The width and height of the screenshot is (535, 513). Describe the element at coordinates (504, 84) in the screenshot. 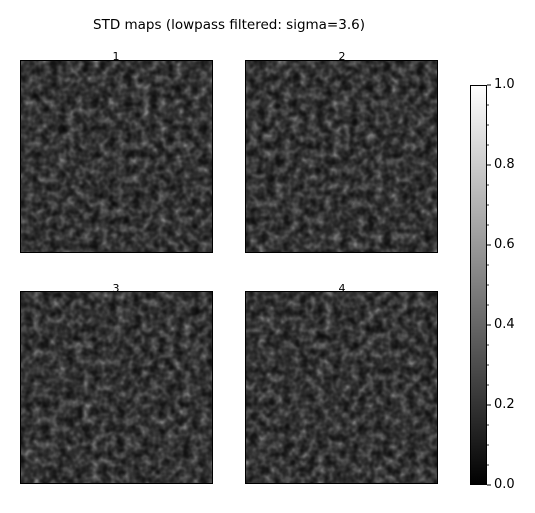

I see `colorbar-tick-label: 1.0` at that location.